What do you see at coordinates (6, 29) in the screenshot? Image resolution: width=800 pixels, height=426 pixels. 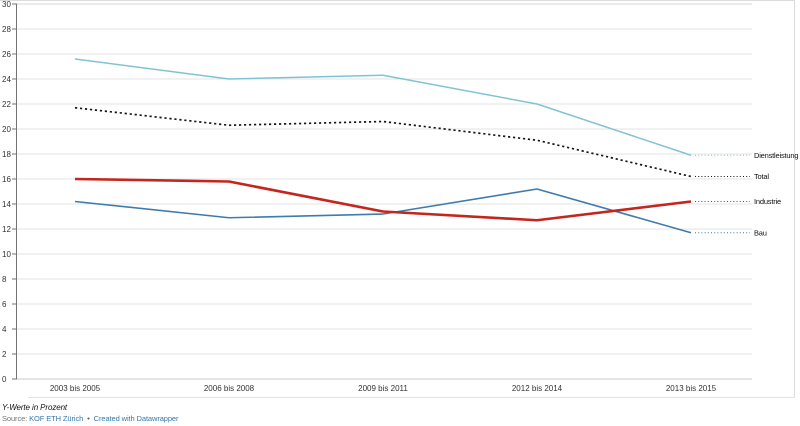 I see `y-axis-label: 28` at bounding box center [6, 29].